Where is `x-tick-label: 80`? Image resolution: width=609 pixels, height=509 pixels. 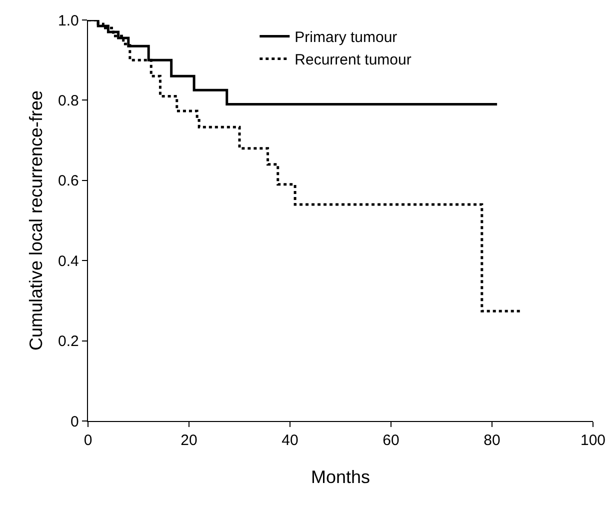 x-tick-label: 80 is located at coordinates (492, 441).